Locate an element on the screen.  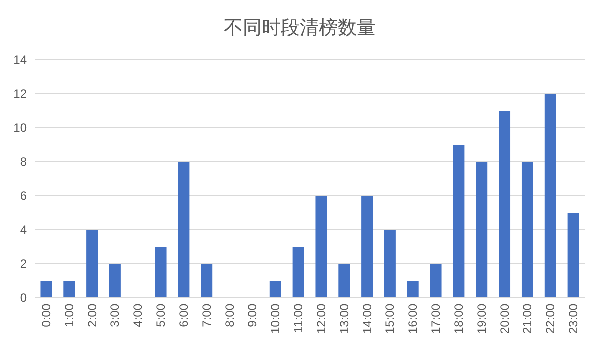
x-tick-label: 23:00 is located at coordinates (573, 319).